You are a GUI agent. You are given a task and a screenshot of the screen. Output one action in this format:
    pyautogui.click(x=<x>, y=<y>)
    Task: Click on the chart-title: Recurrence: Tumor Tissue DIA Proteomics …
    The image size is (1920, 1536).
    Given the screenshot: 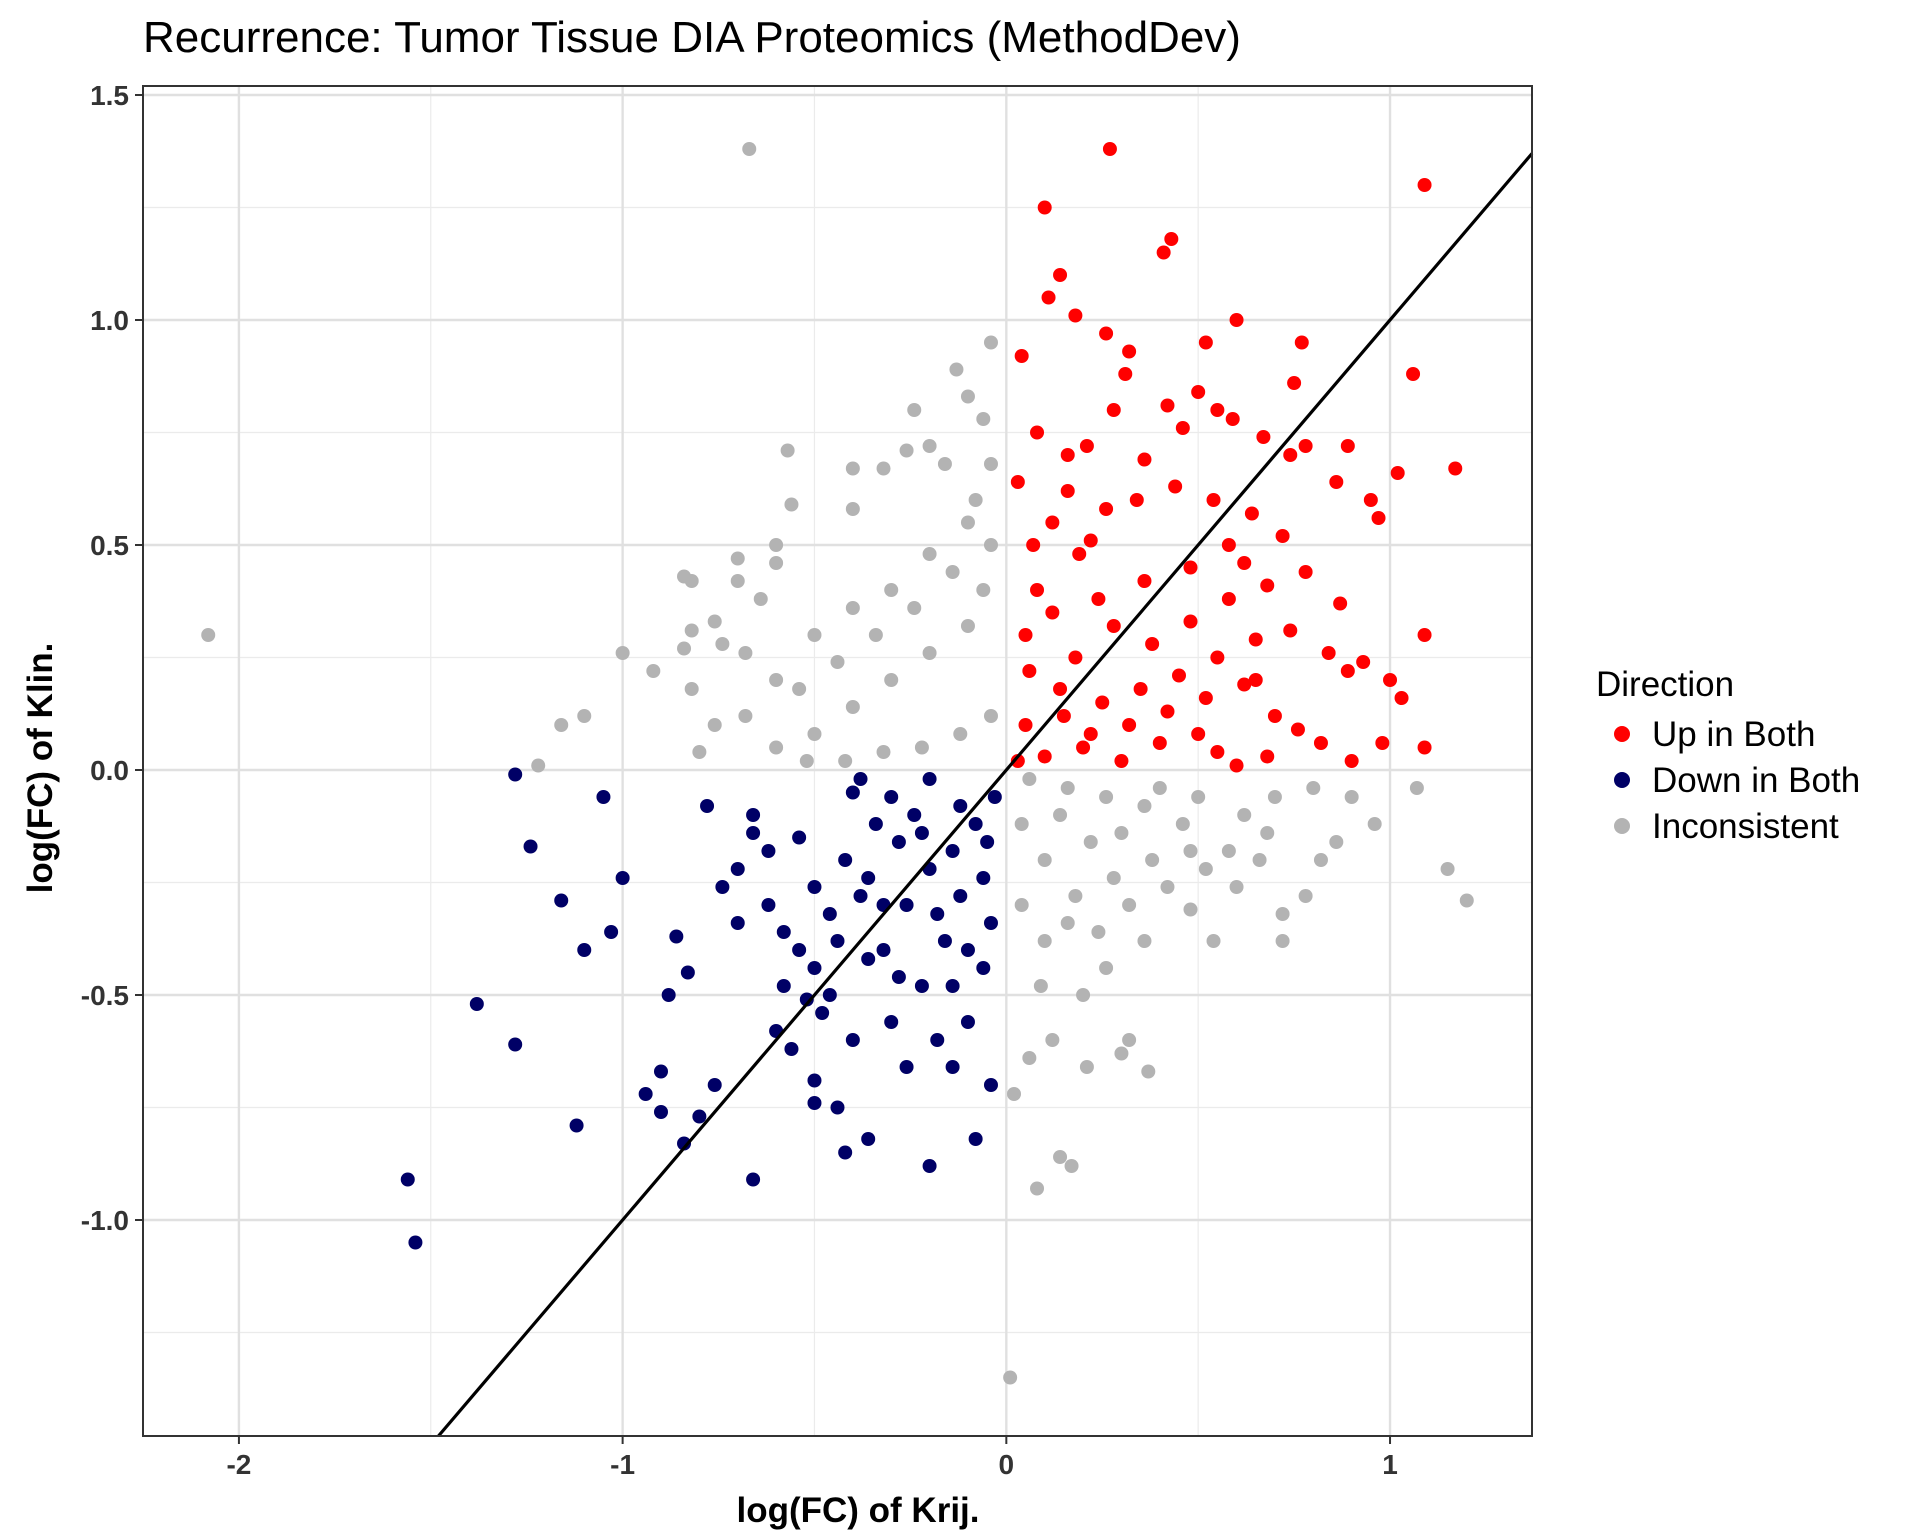 What is the action you would take?
    pyautogui.click(x=692, y=37)
    